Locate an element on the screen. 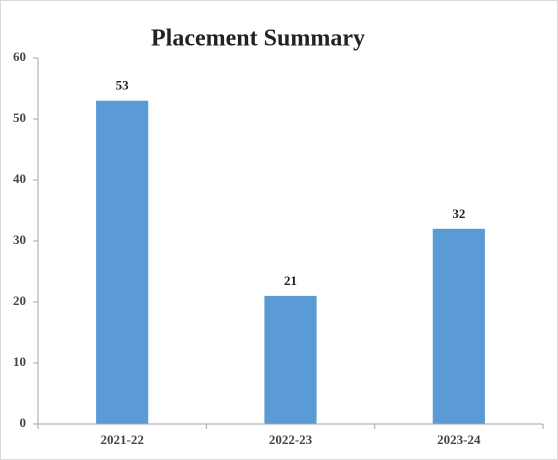 The height and width of the screenshot is (460, 558). y-tick-label: 50 is located at coordinates (19, 117).